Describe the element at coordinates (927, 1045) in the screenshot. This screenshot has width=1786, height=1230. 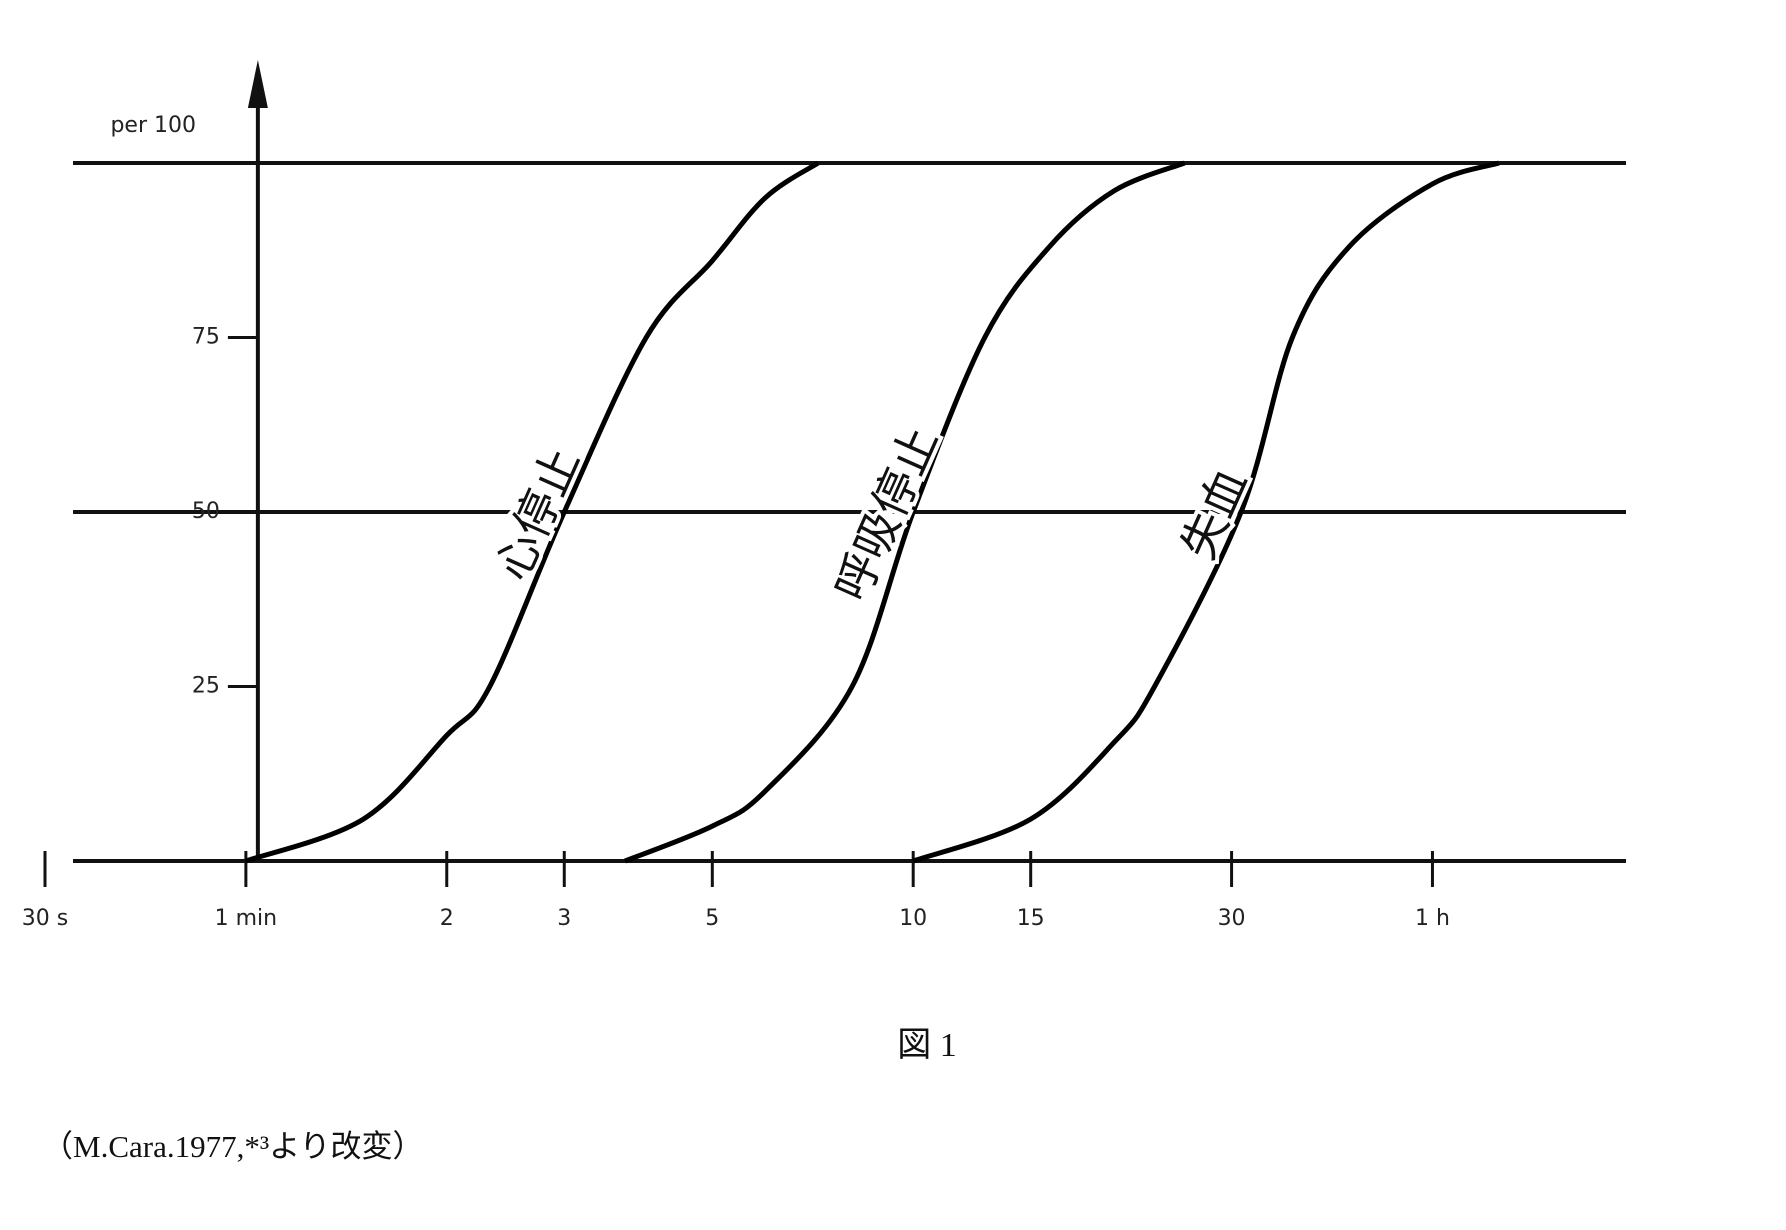
I see `caption: 図 1` at that location.